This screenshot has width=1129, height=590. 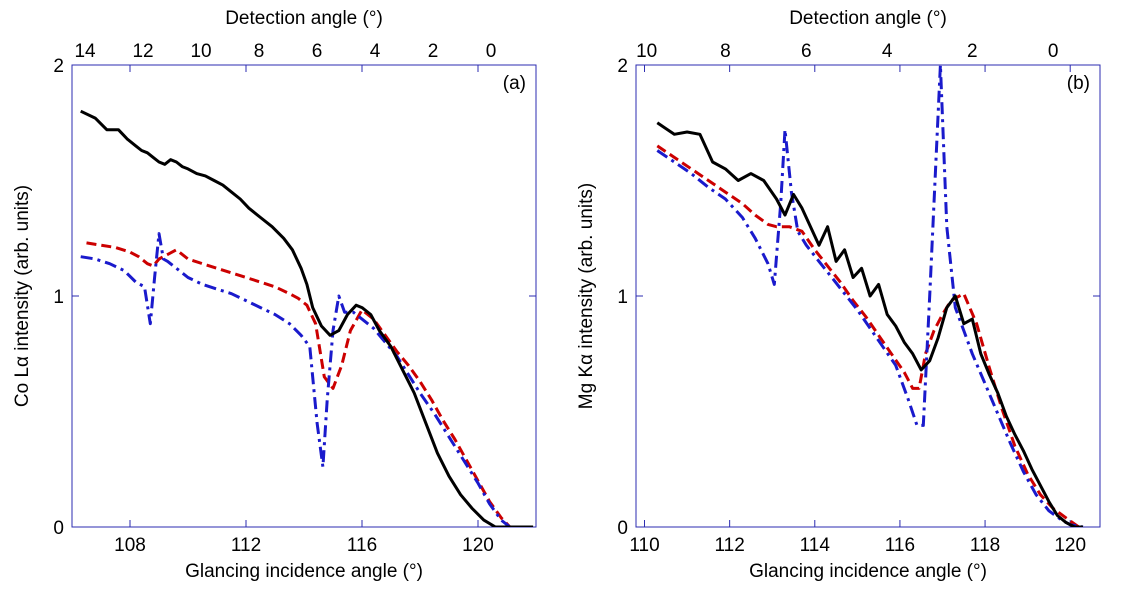 I want to click on x-tick-label: 108, so click(x=130, y=545).